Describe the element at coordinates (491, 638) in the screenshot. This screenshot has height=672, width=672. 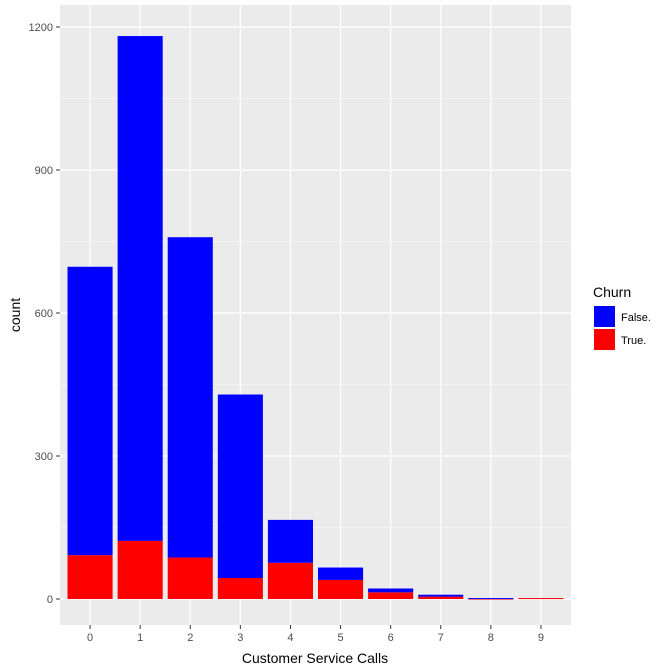
I see `x-tick-label: 8` at that location.